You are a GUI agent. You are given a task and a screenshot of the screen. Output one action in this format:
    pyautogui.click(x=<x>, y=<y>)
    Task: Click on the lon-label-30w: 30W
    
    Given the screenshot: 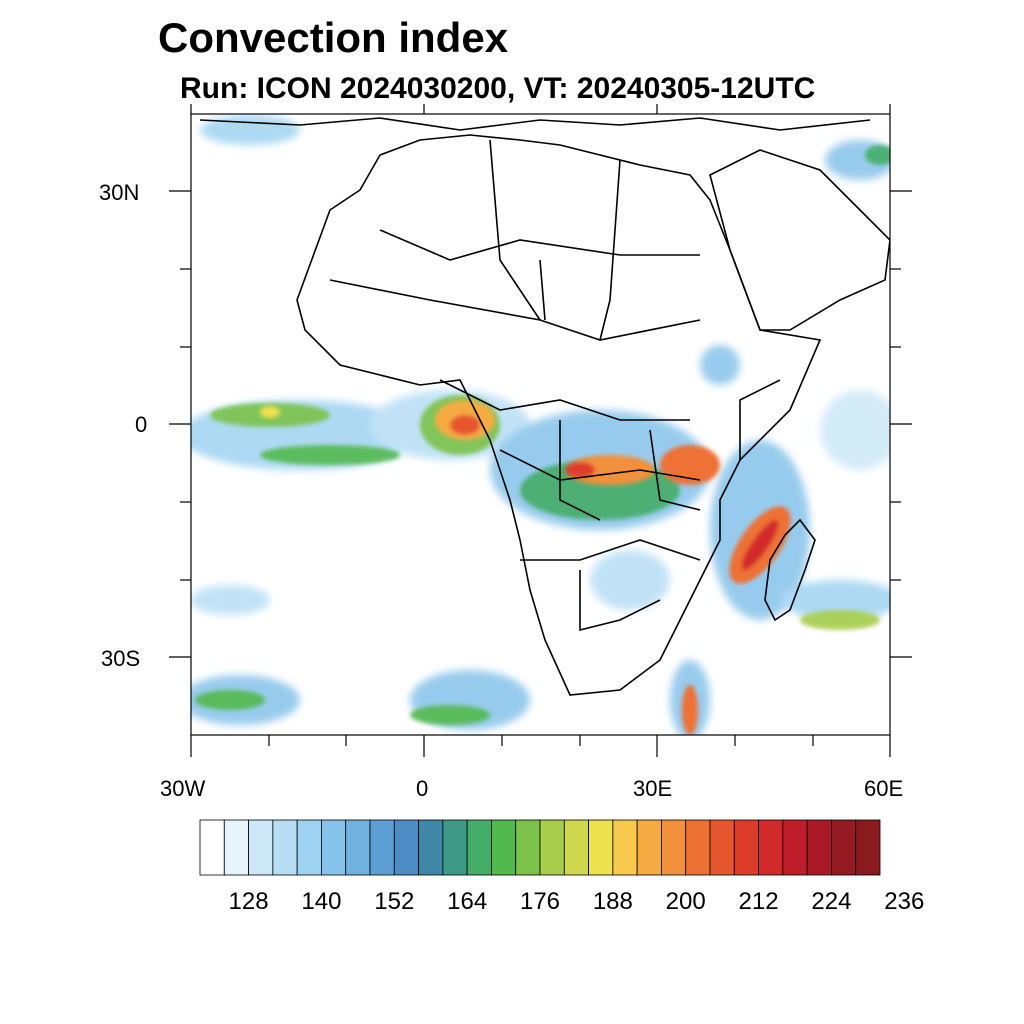 What is the action you would take?
    pyautogui.click(x=183, y=788)
    